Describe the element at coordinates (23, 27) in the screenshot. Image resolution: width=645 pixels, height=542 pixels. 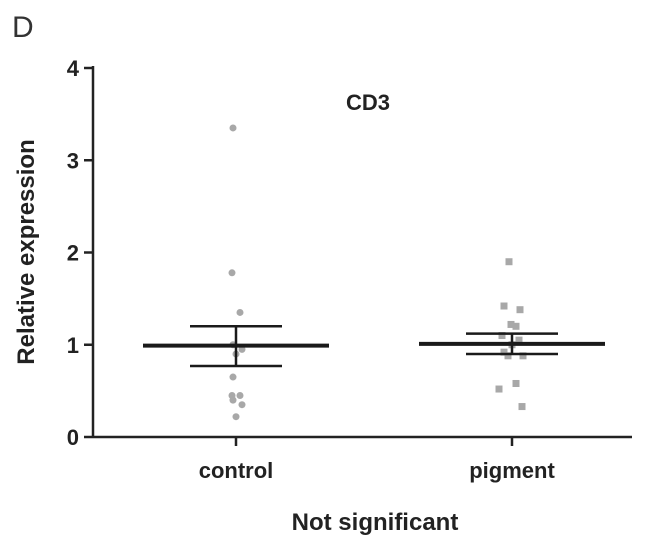
I see `panel-label: D` at that location.